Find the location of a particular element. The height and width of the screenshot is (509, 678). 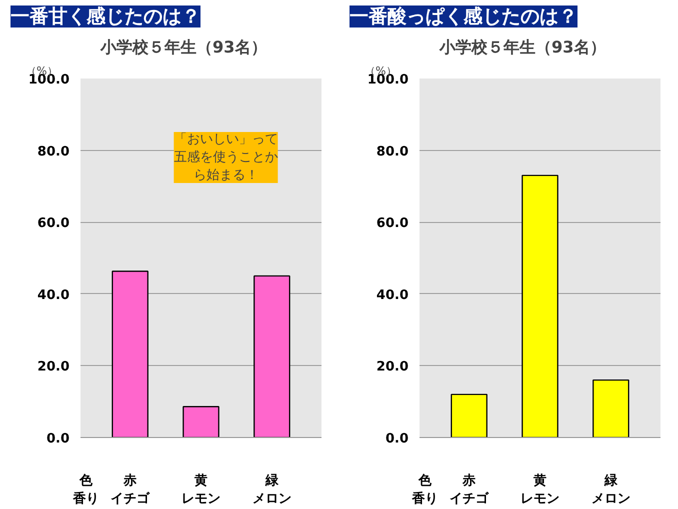

chart-title: 一番甘く感じたのは？ is located at coordinates (105, 17).